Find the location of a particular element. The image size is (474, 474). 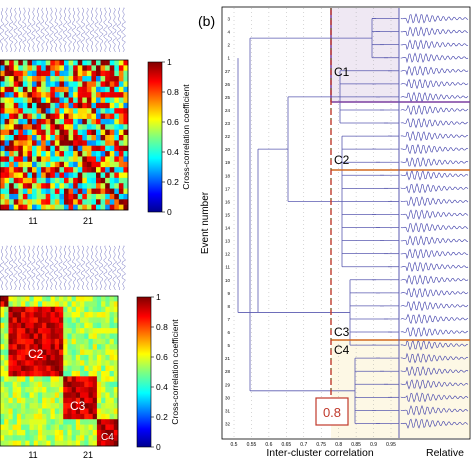

event-number-label: 32 is located at coordinates (228, 423).